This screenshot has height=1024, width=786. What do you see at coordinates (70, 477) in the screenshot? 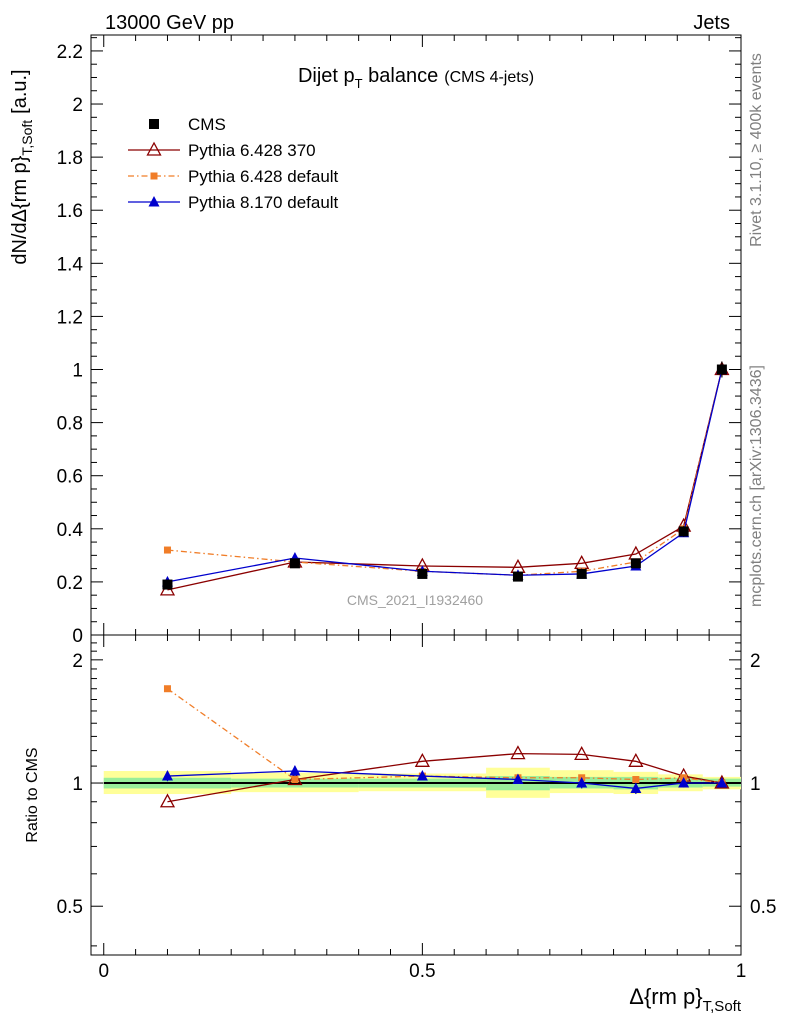
I see `main-ytick-label: 0.6` at bounding box center [70, 477].